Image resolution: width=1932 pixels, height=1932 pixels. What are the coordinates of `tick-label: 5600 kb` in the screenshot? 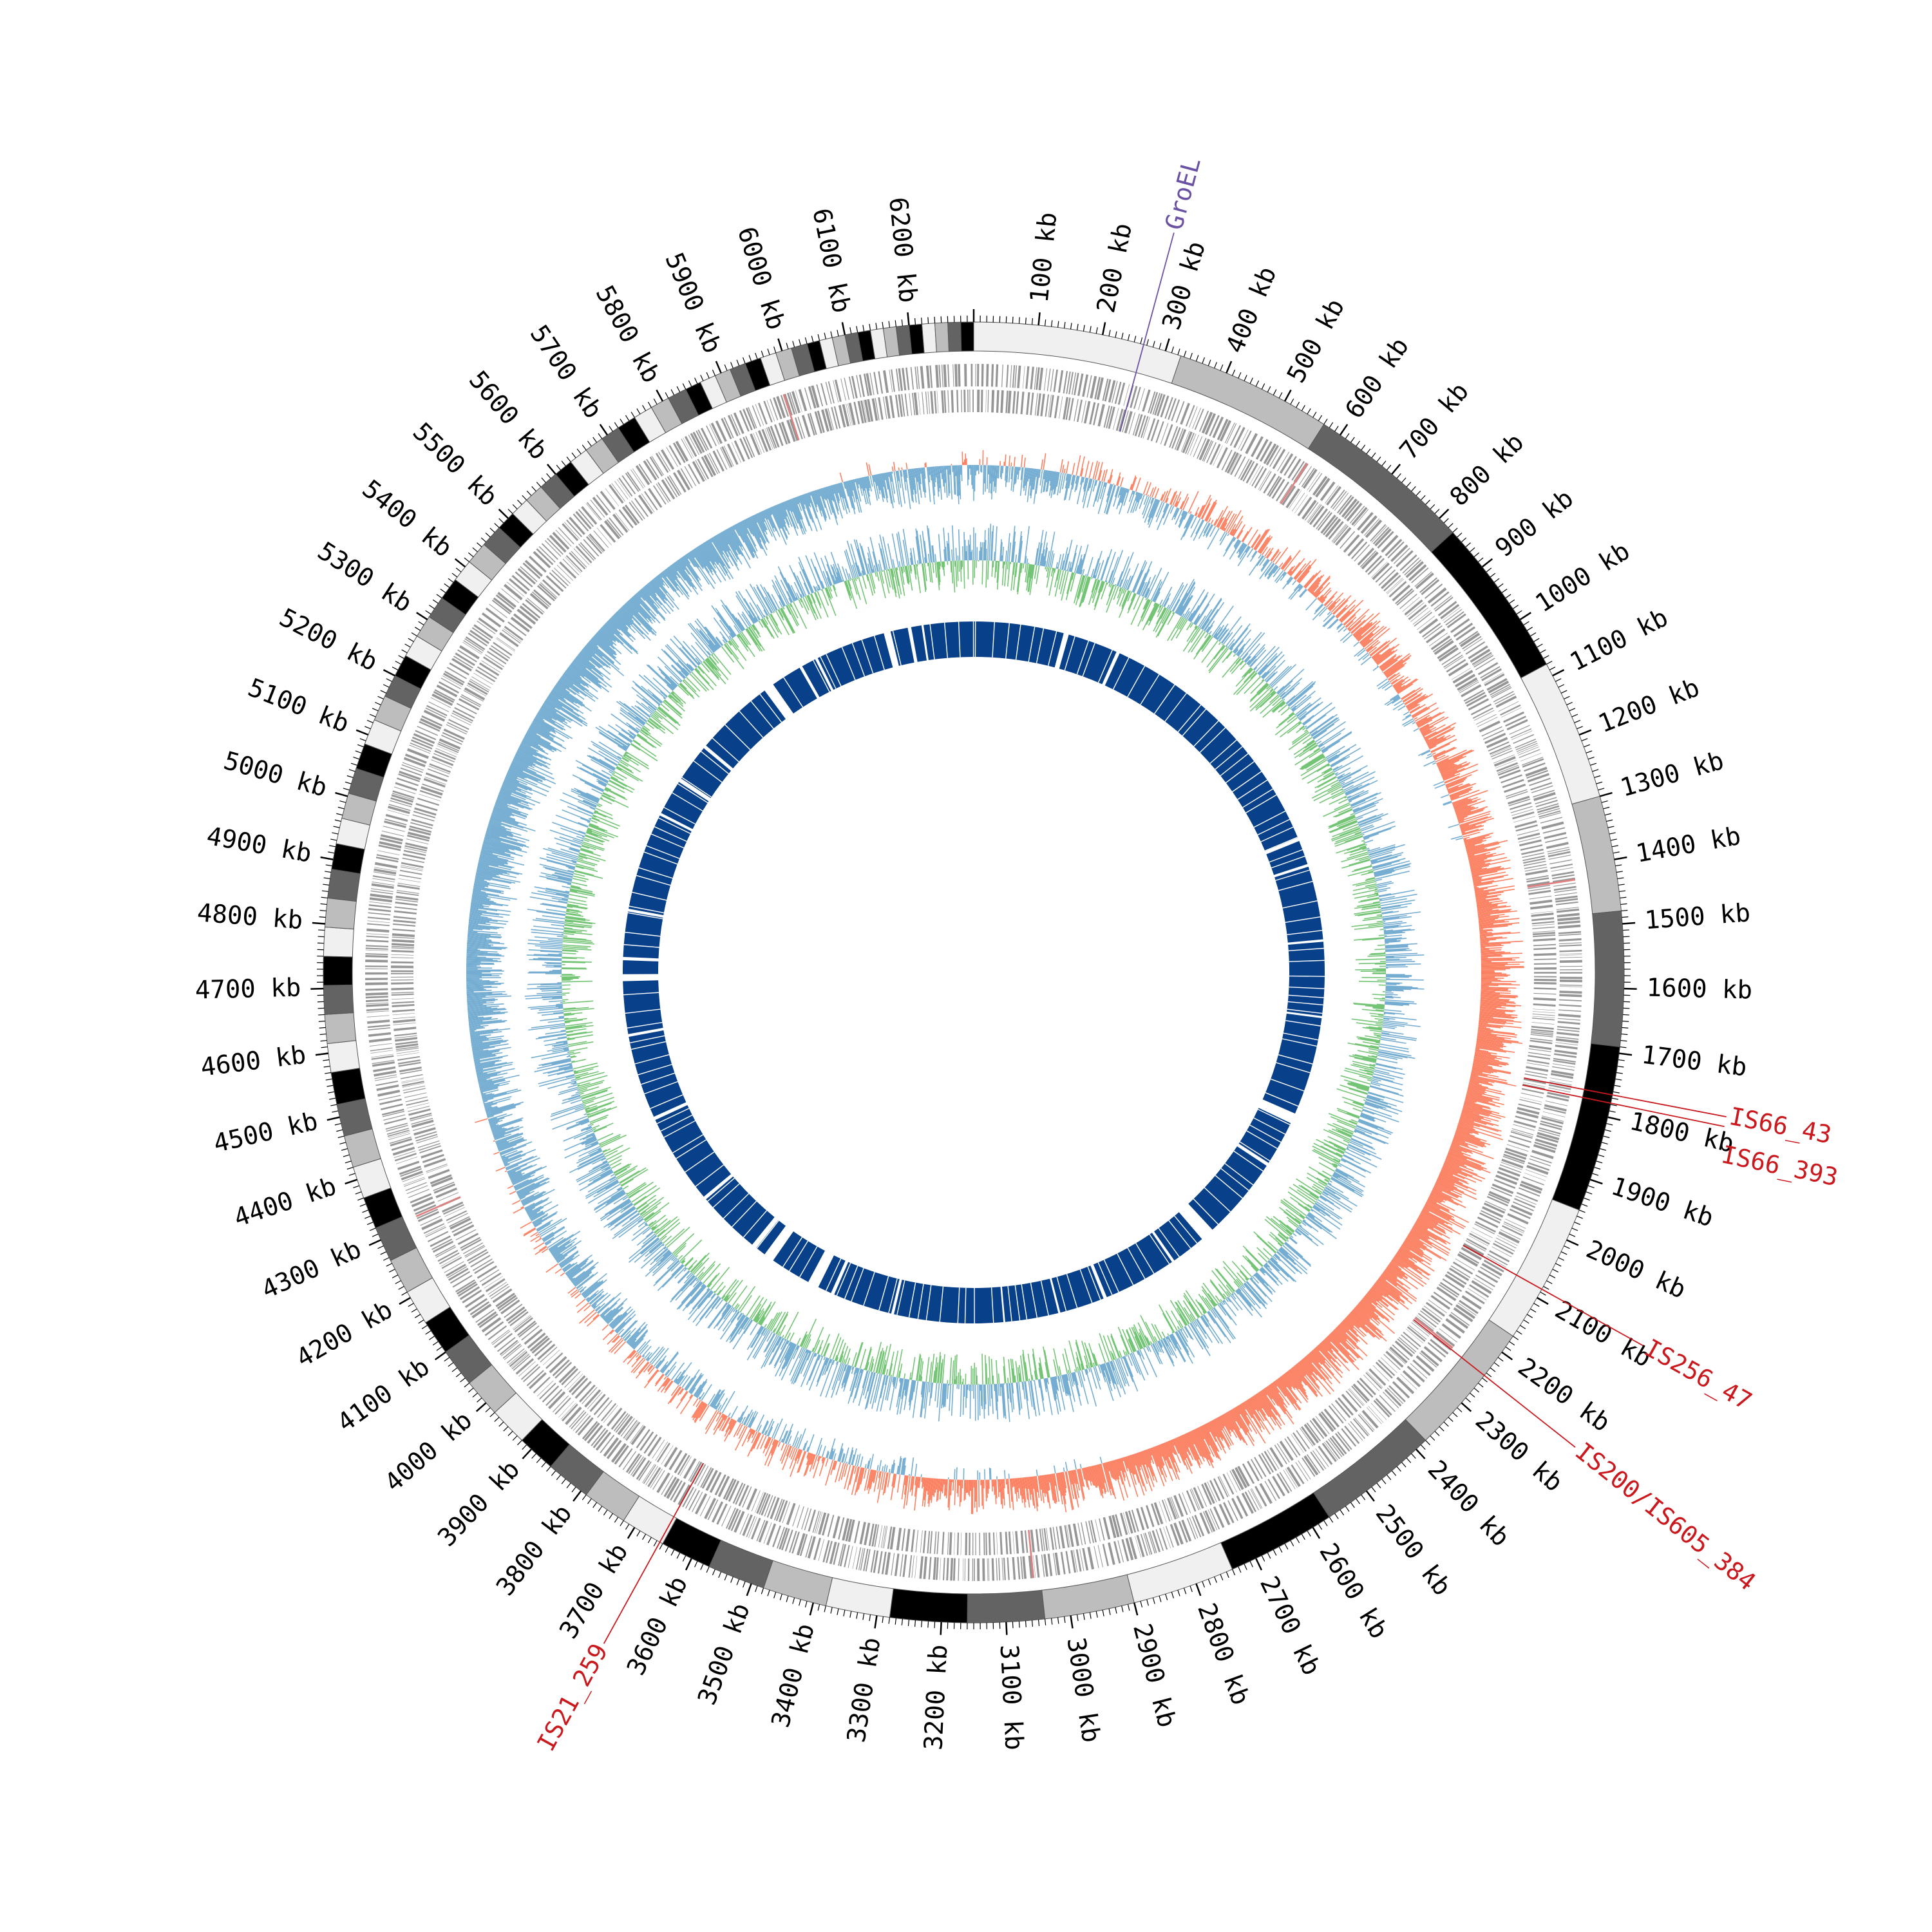 It's located at (508, 416).